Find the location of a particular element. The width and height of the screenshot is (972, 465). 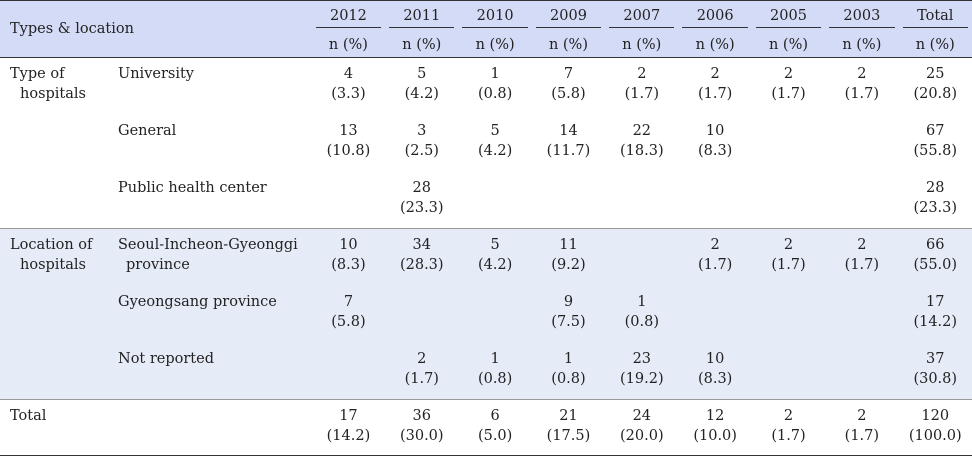

value-cell: 12 (10.0) is located at coordinates (715, 427).